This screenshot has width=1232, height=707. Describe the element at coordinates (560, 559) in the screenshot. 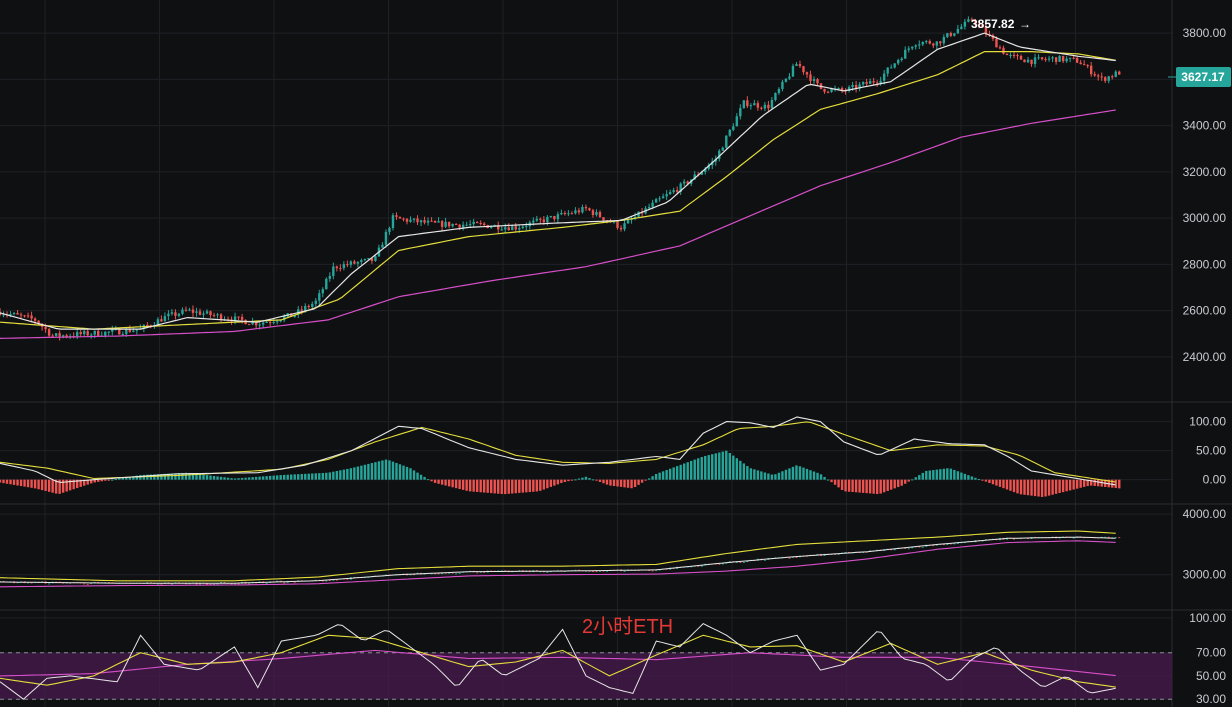

I see `boll-panel` at that location.